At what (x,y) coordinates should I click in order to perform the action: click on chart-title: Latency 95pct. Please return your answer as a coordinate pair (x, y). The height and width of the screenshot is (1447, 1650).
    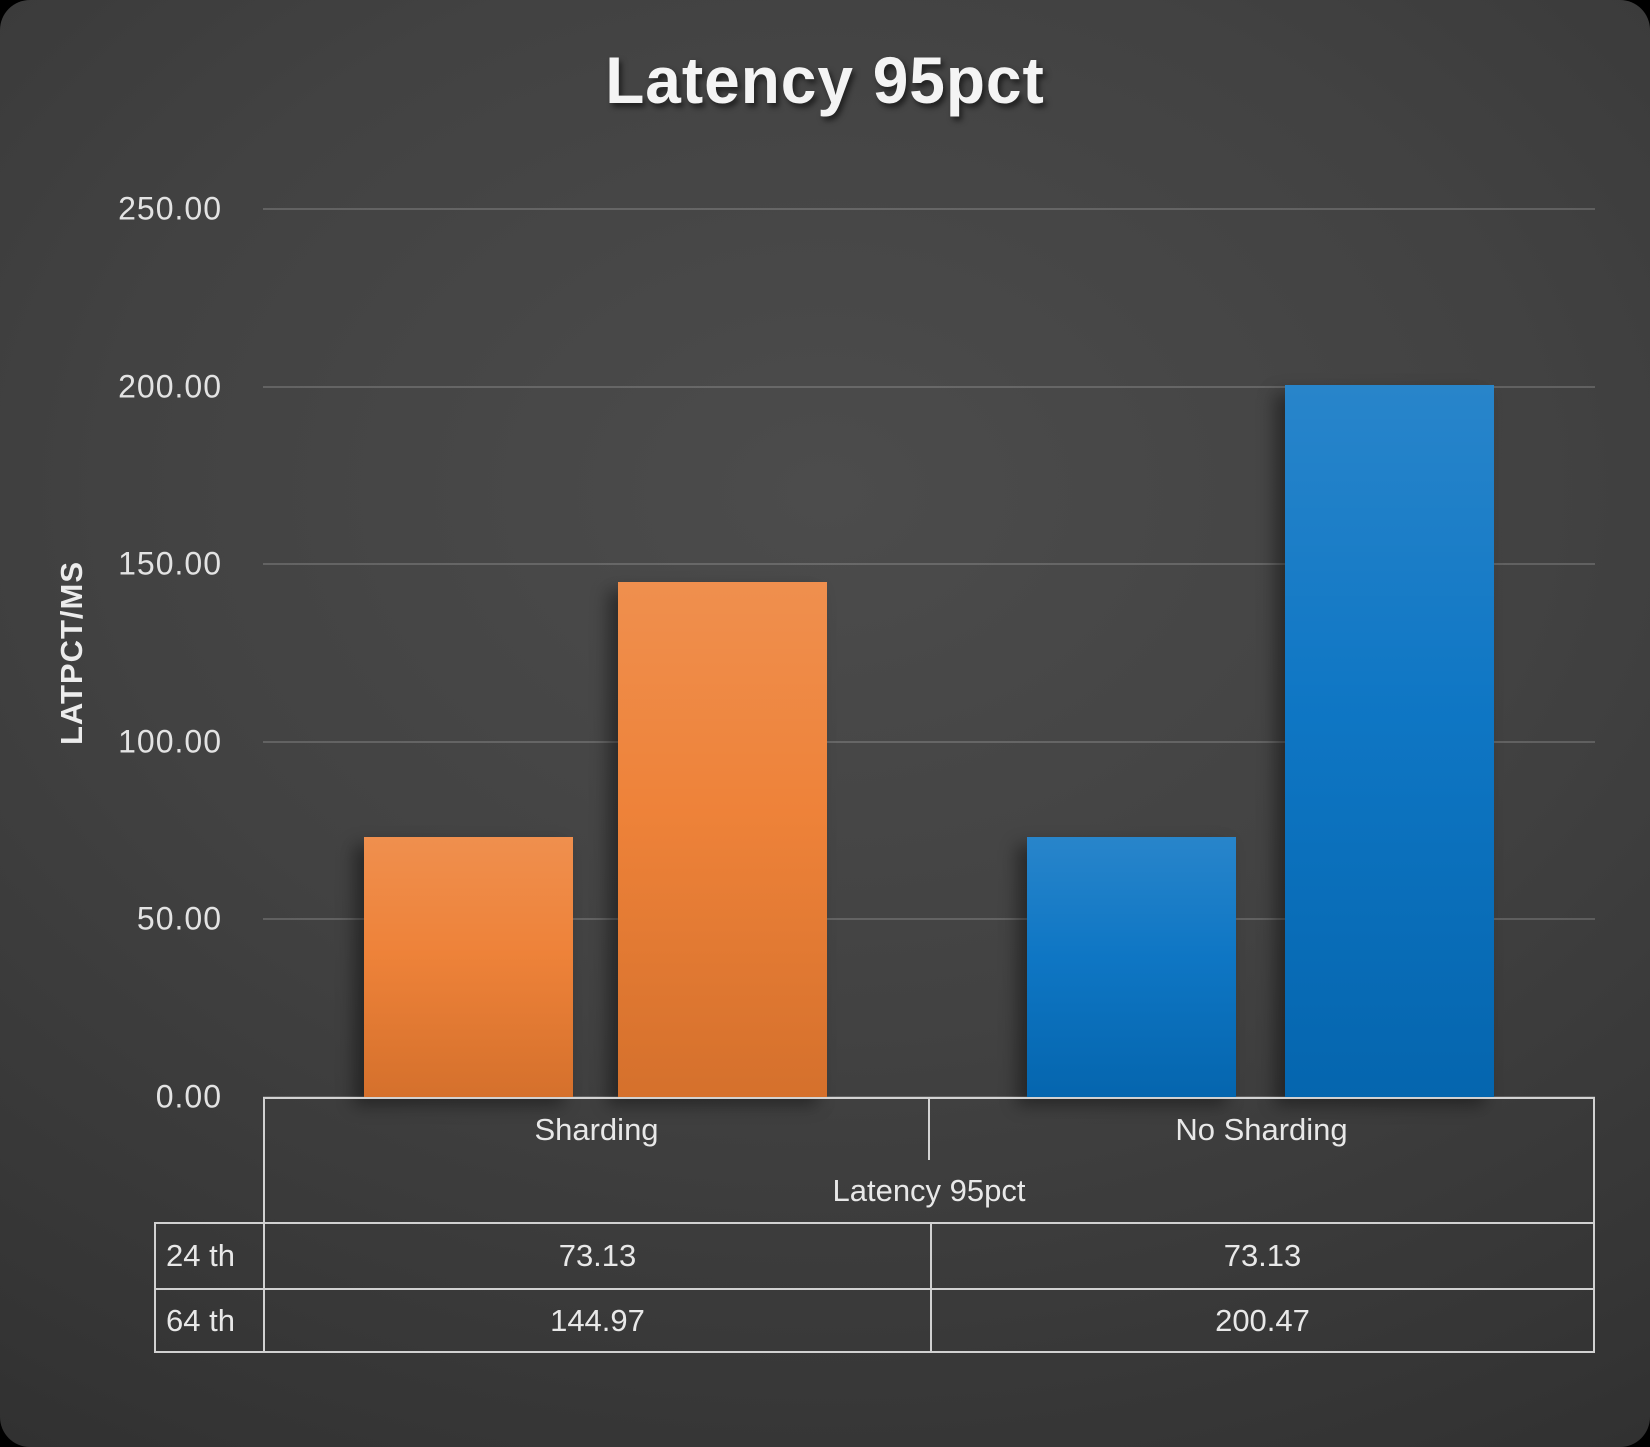
    Looking at the image, I should click on (825, 80).